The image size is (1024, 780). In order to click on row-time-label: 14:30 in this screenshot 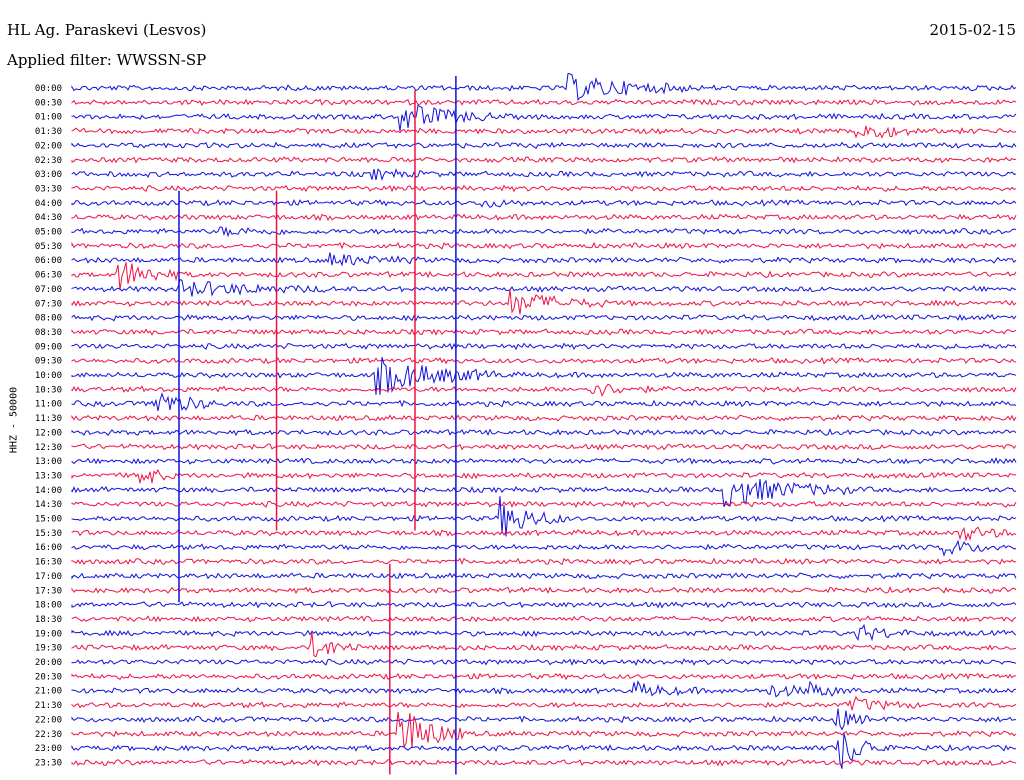, I will do `click(48, 505)`.